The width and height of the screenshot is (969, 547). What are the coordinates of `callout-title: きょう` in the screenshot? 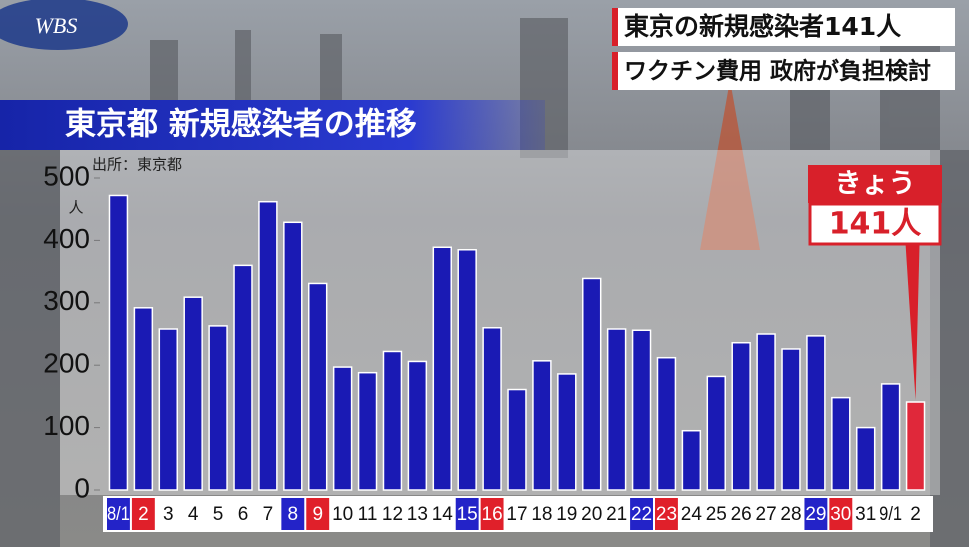 It's located at (875, 184).